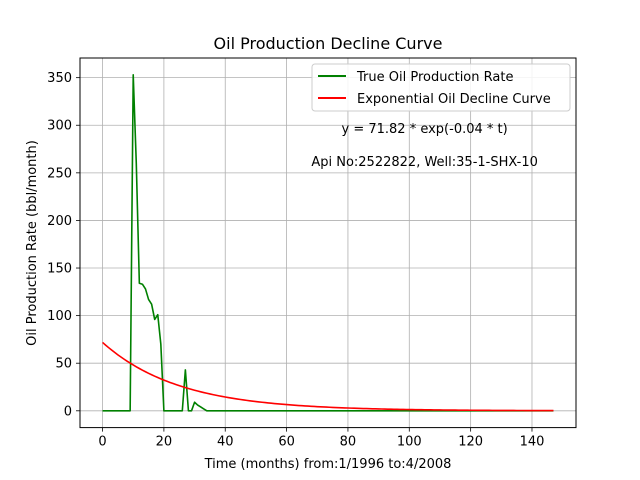 The height and width of the screenshot is (480, 640). Describe the element at coordinates (225, 442) in the screenshot. I see `x-tick-label: 40` at that location.